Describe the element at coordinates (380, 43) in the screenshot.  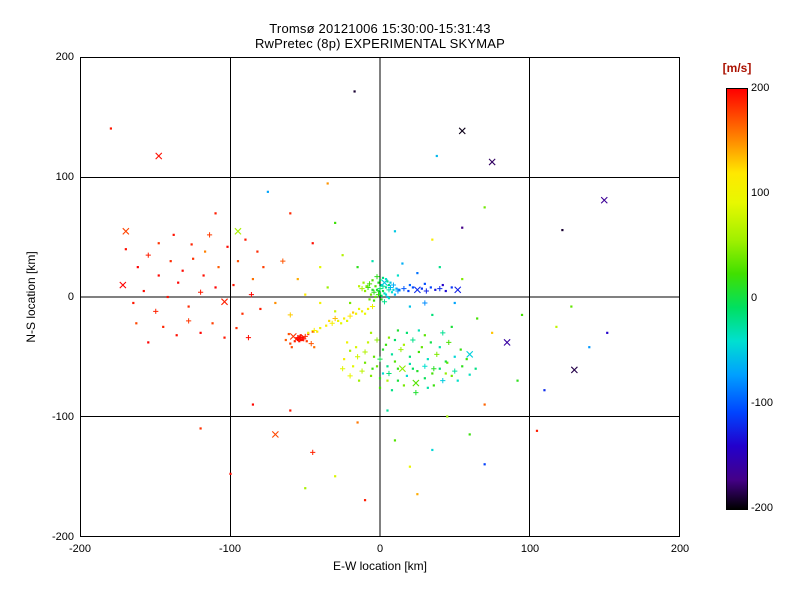
I see `plot-title-line2: RwPretec (8p) EXPERIMENTAL SKYMAP` at that location.